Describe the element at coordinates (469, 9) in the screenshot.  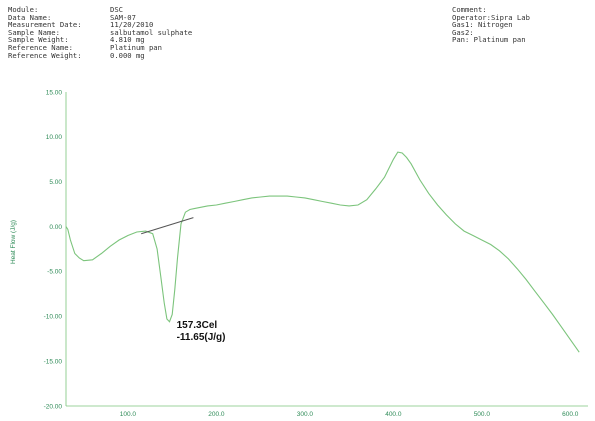
I see `header-right-line: Comment:` at that location.